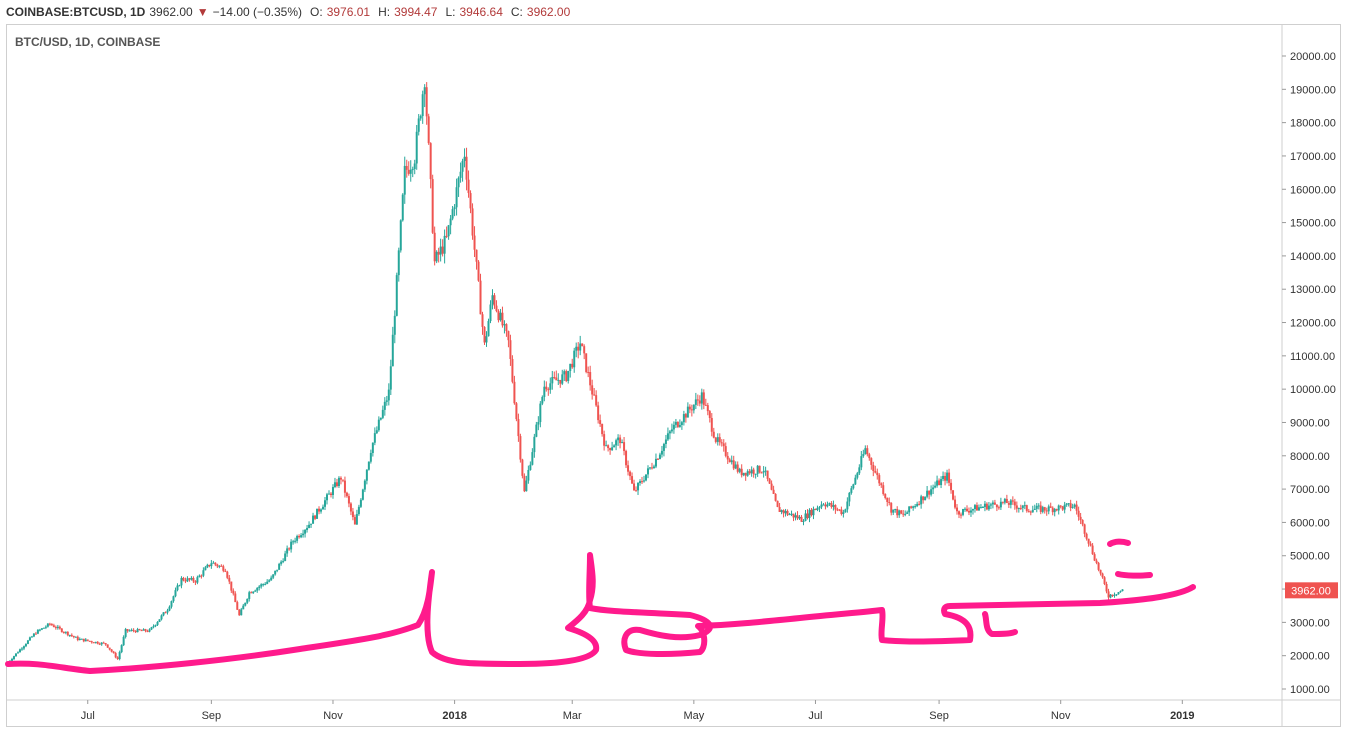 The width and height of the screenshot is (1348, 730). Describe the element at coordinates (348, 12) in the screenshot. I see `open-value: 3976.01` at that location.